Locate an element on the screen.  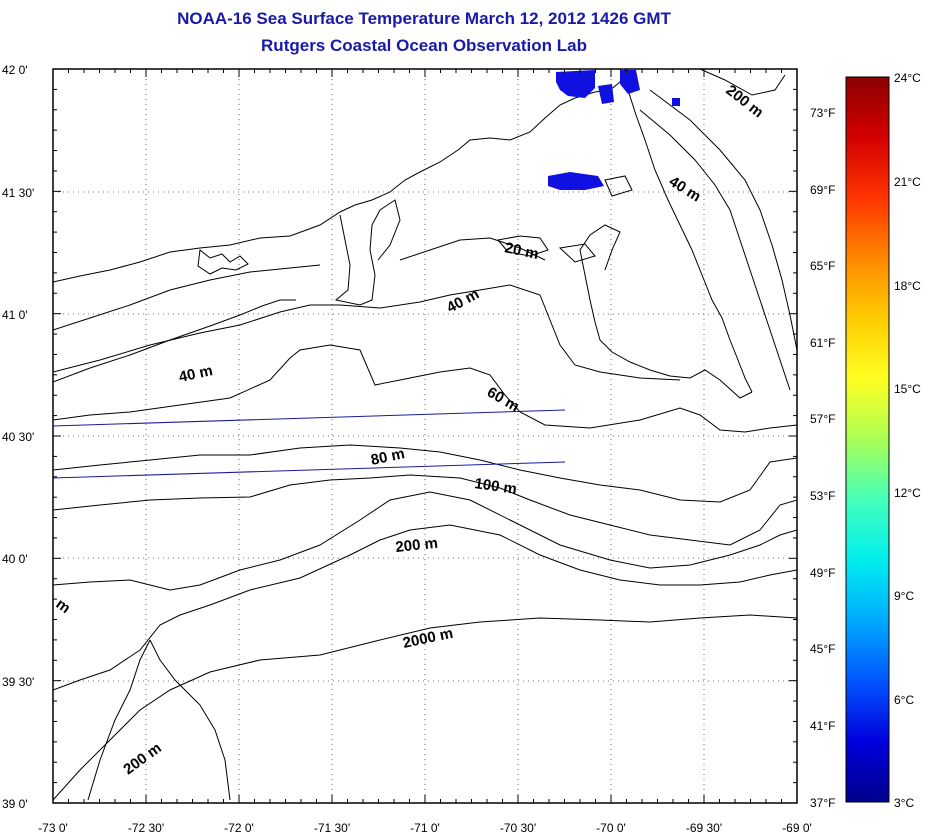
lon-label-0: -73 0' is located at coordinates (53, 828).